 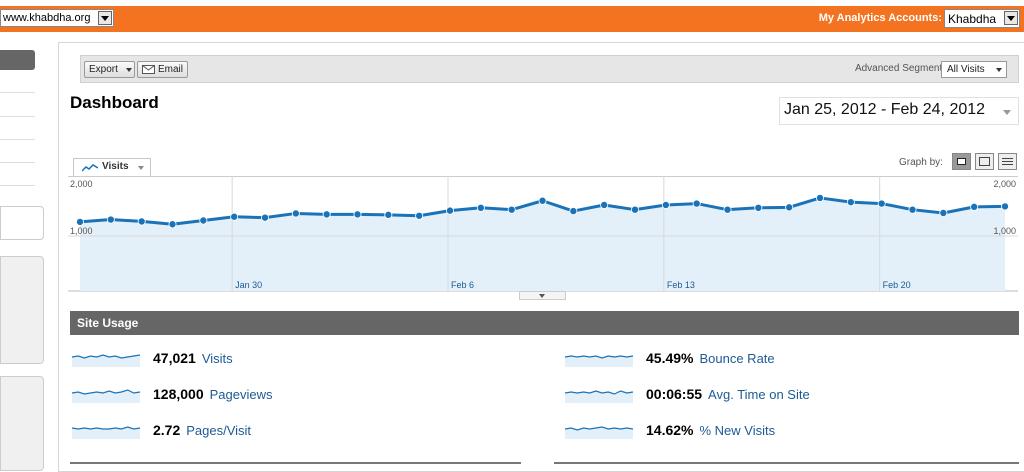 What do you see at coordinates (544, 323) in the screenshot?
I see `site-usage-header: Site Usage` at bounding box center [544, 323].